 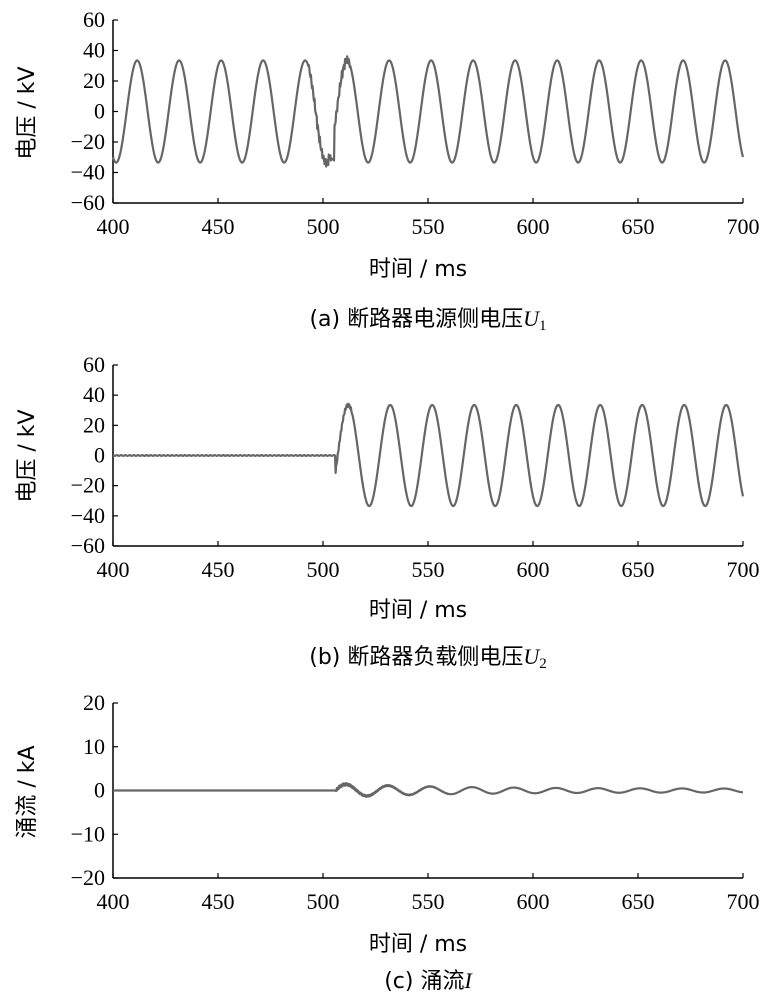 What do you see at coordinates (94, 746) in the screenshot?
I see `y-tick-label: 10` at bounding box center [94, 746].